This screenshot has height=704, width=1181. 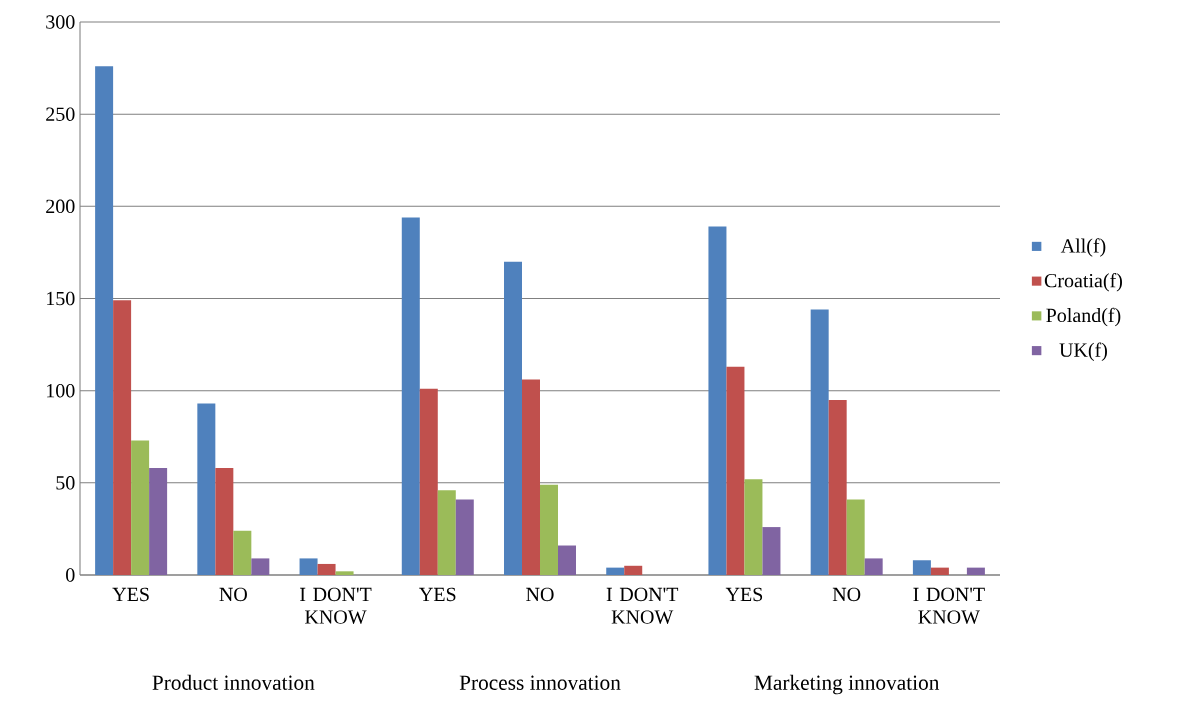 I want to click on text: Marketing innovation, so click(x=847, y=684).